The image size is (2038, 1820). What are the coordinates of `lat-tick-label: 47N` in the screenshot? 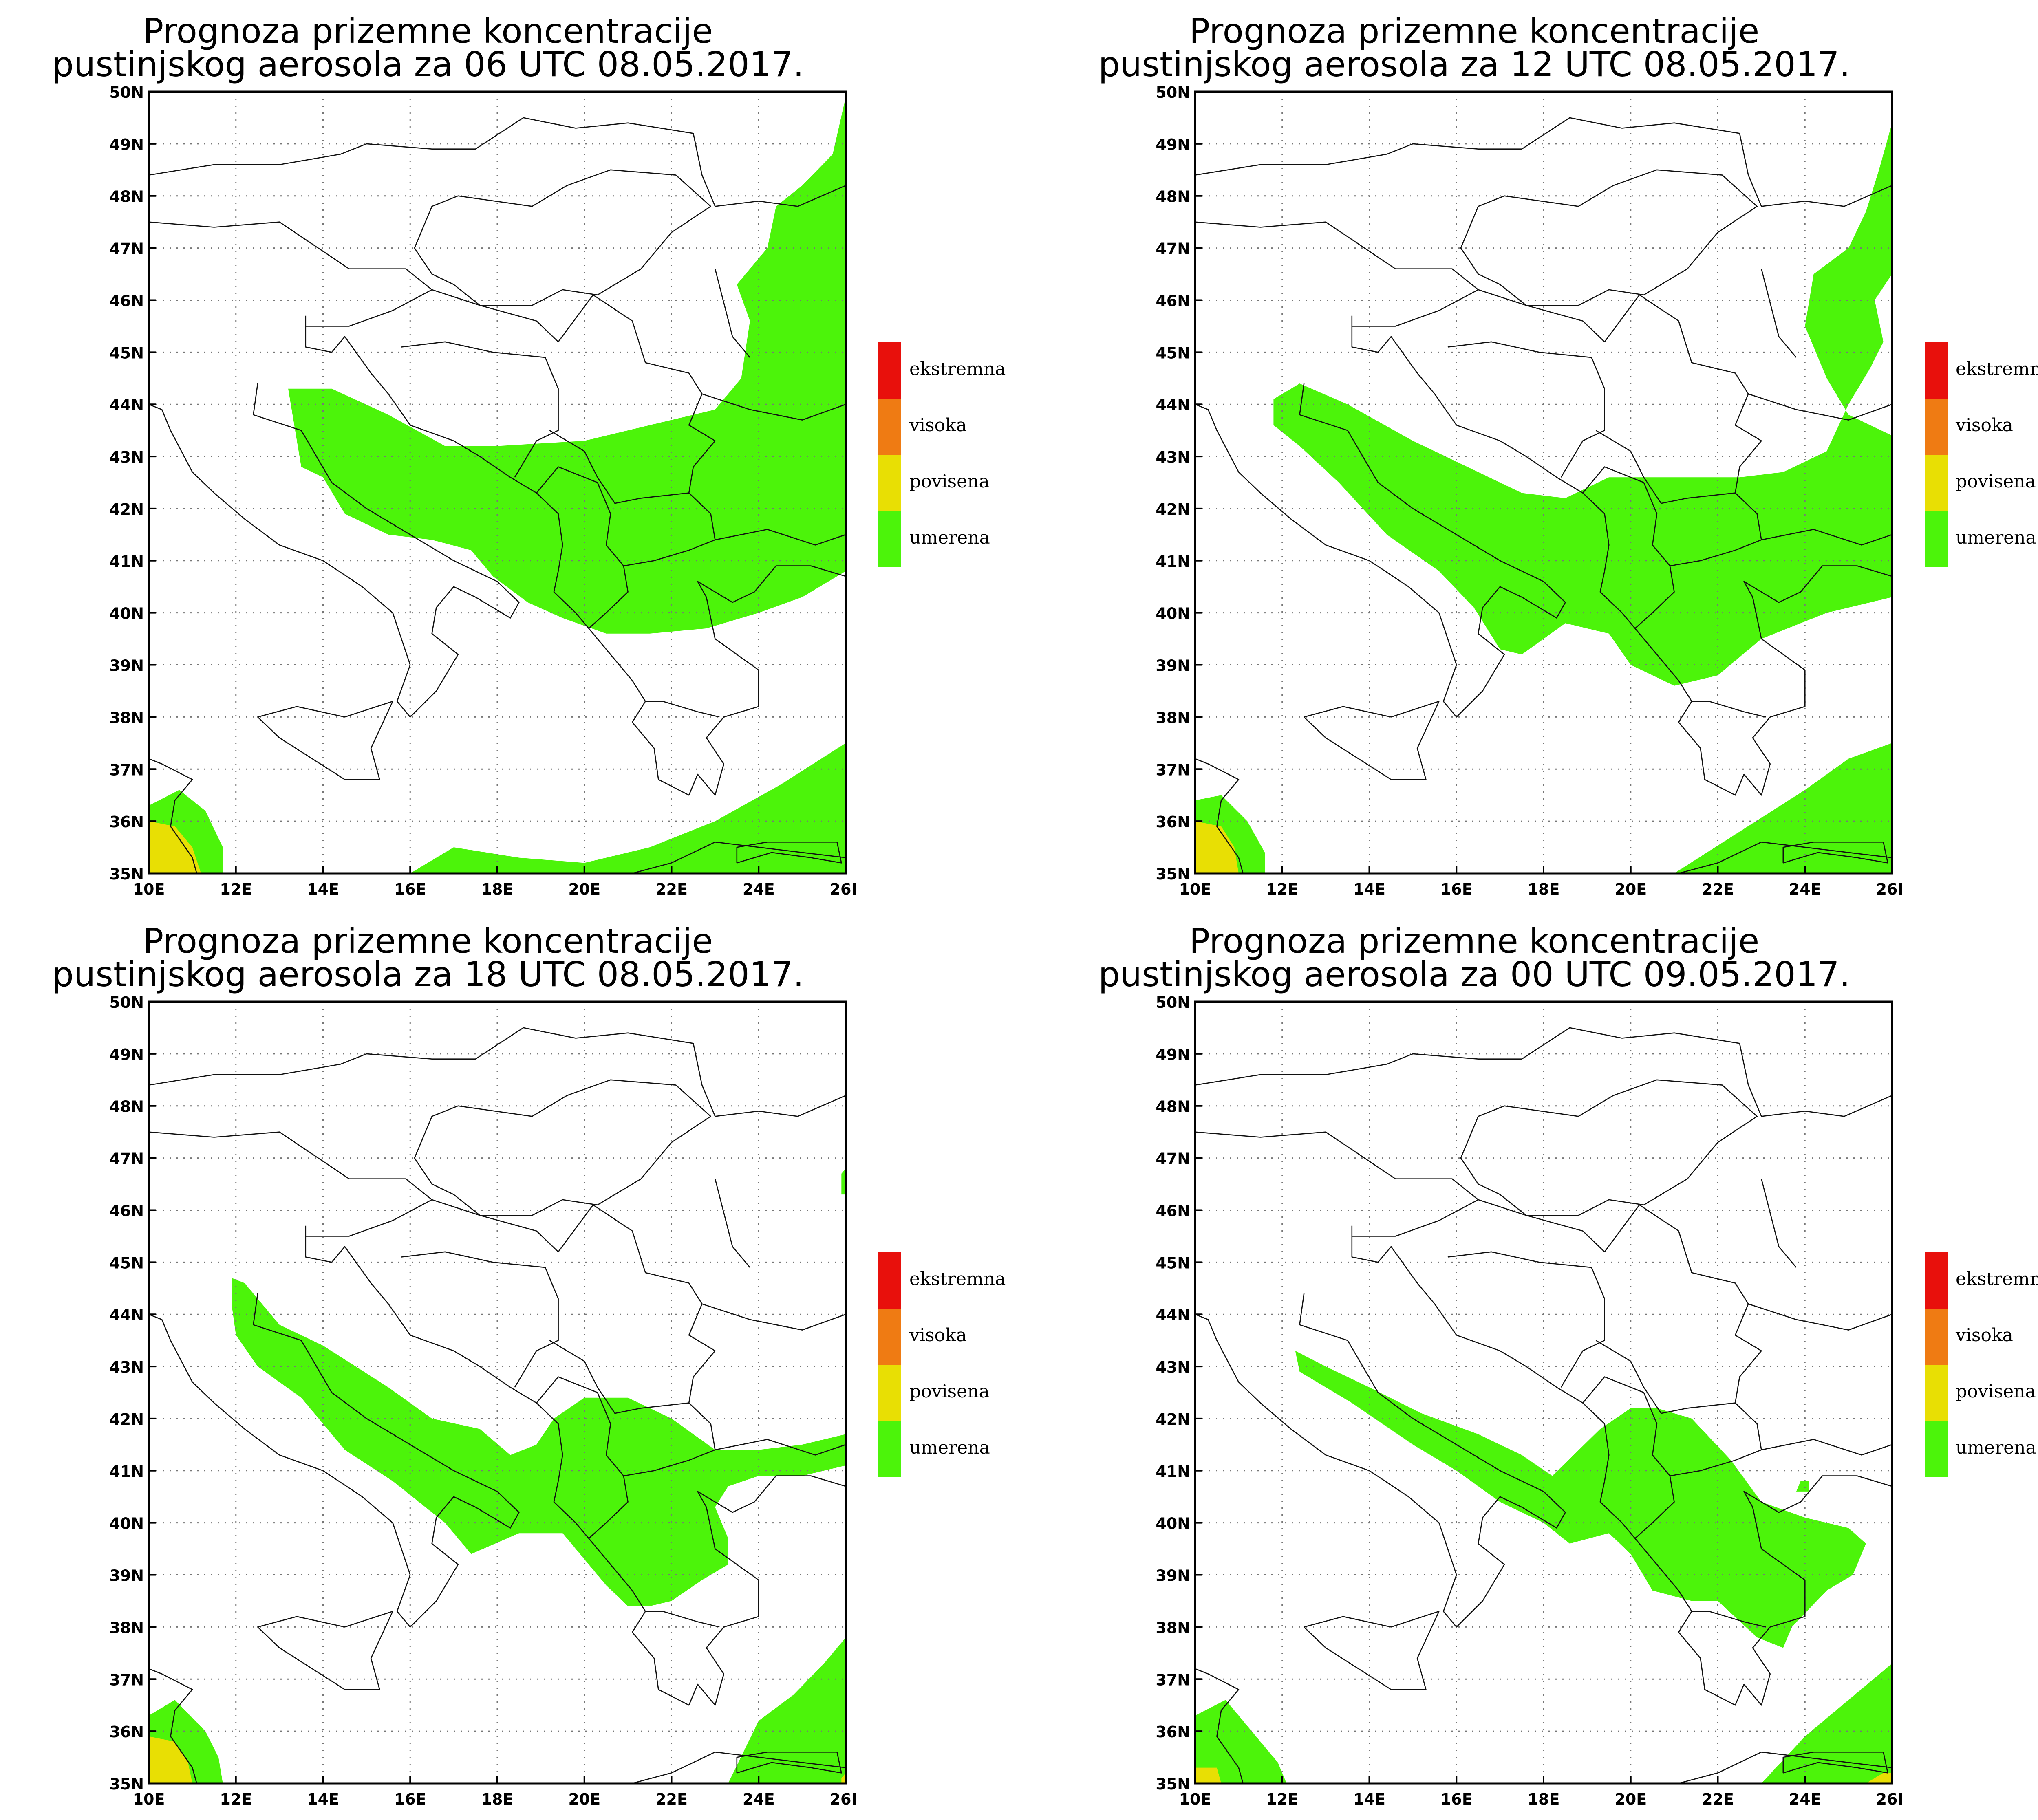 It's located at (1173, 1159).